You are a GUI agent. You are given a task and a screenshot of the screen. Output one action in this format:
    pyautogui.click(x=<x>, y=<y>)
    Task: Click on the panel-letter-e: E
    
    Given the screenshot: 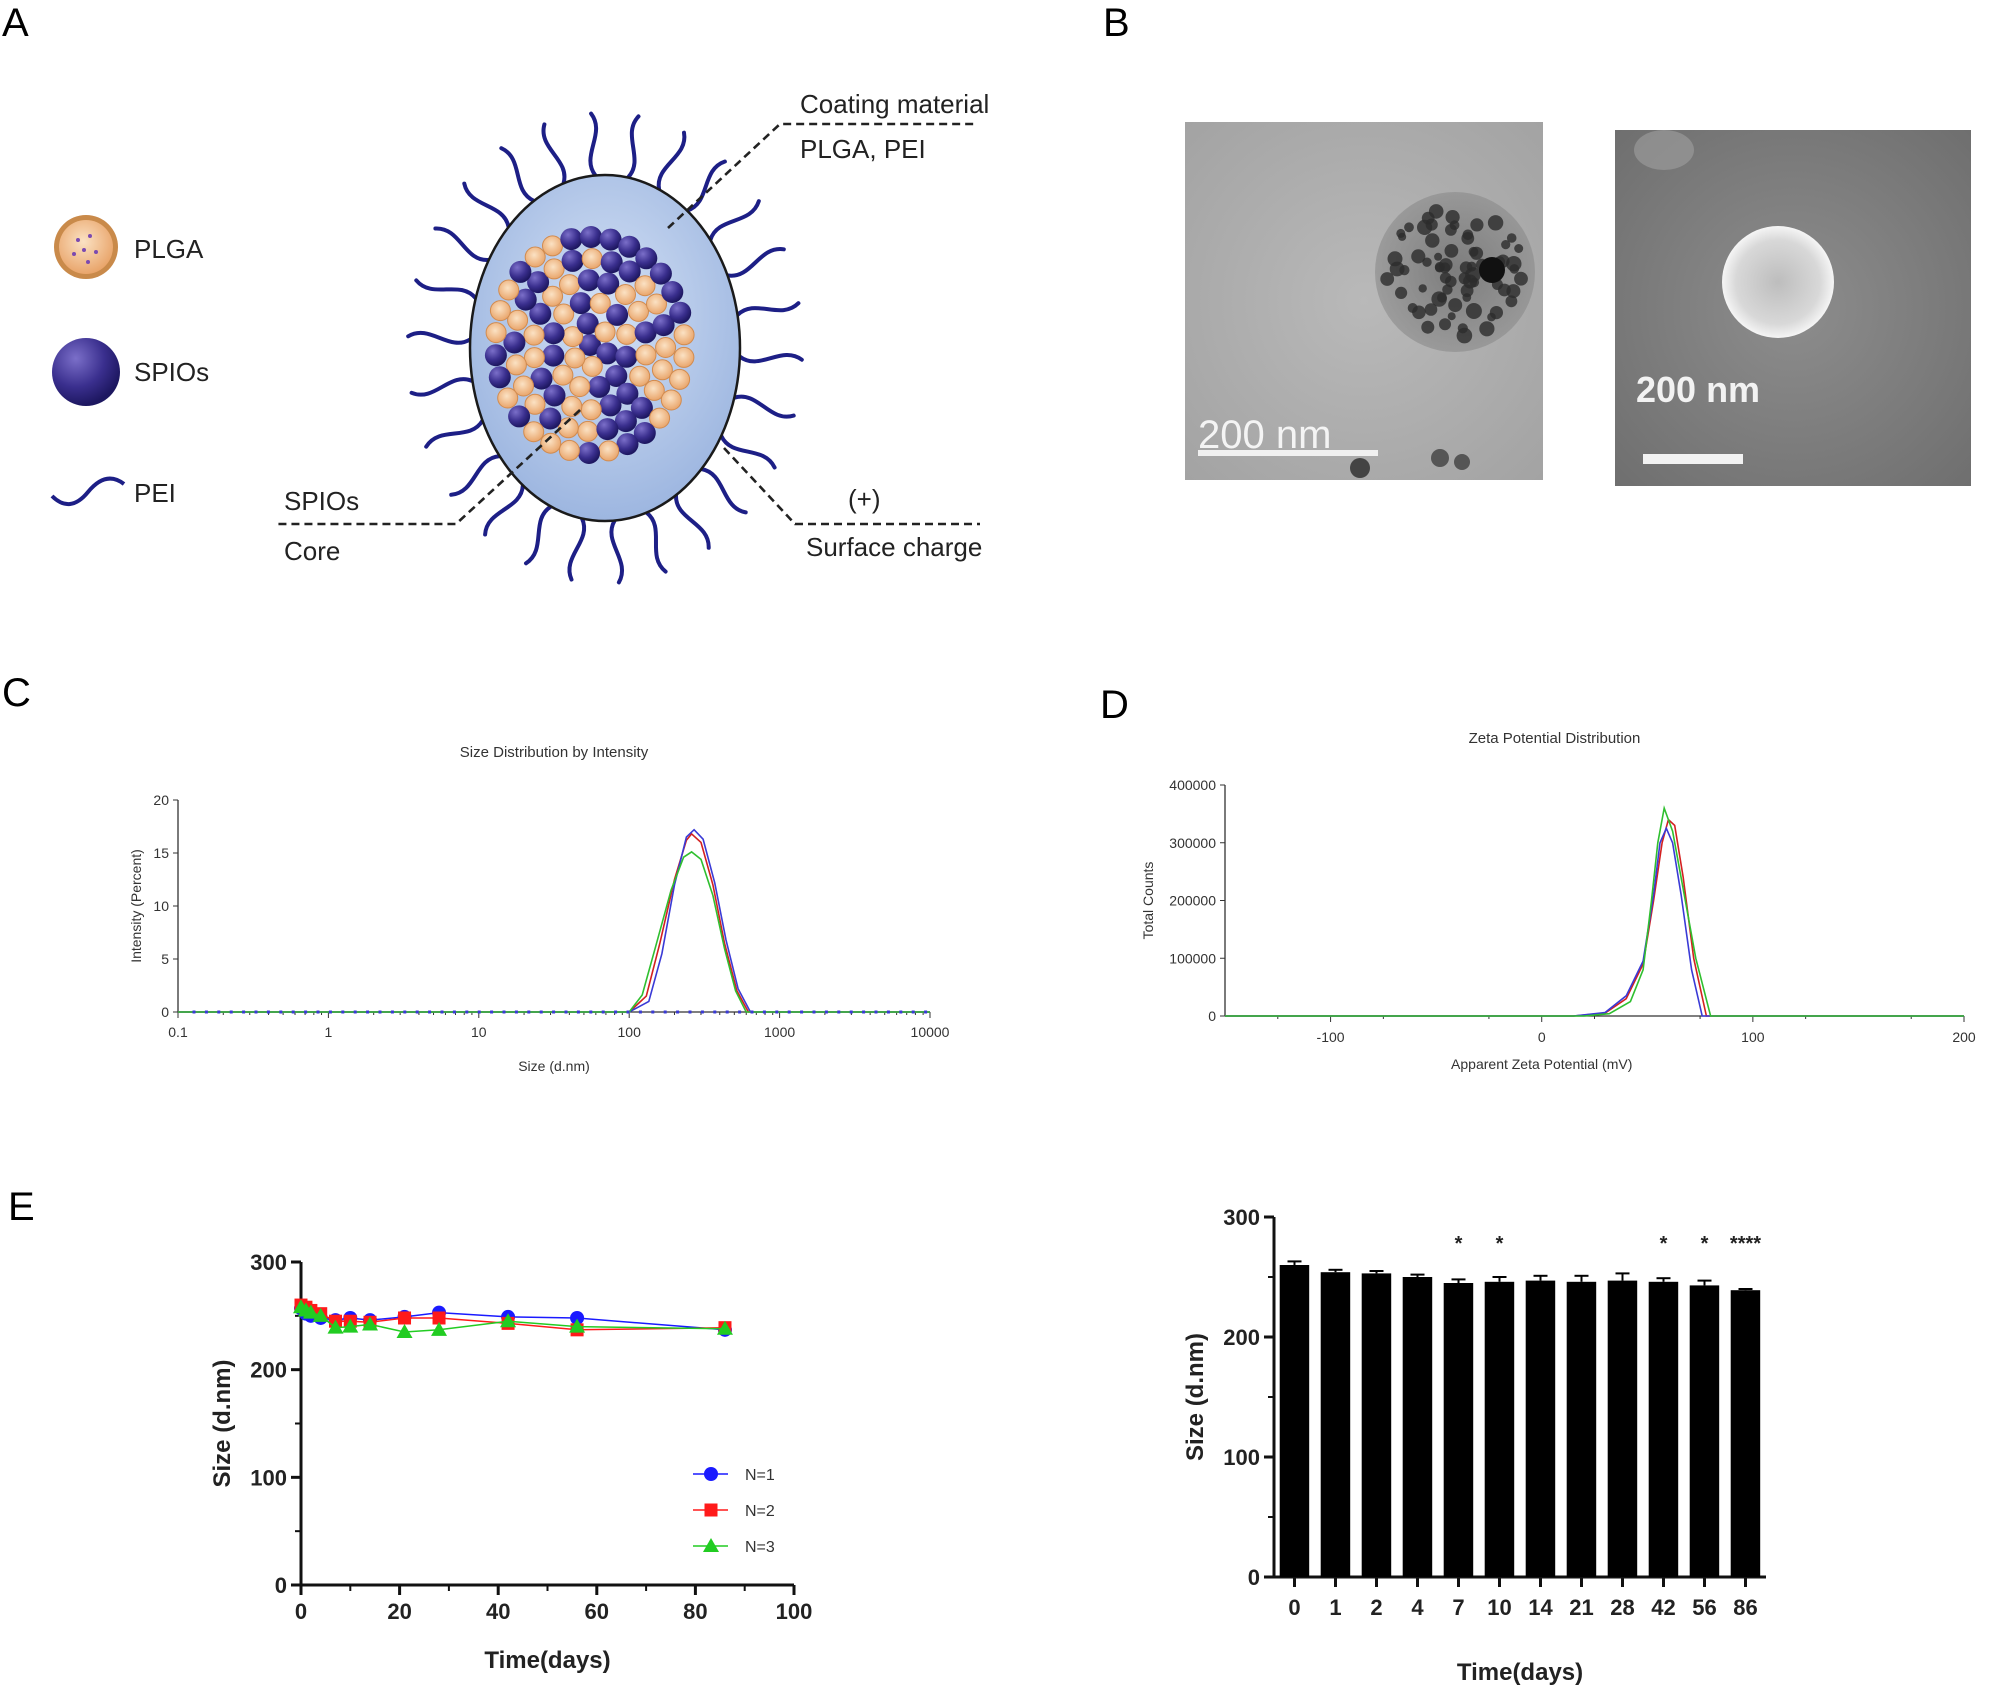 What is the action you would take?
    pyautogui.click(x=21, y=1207)
    